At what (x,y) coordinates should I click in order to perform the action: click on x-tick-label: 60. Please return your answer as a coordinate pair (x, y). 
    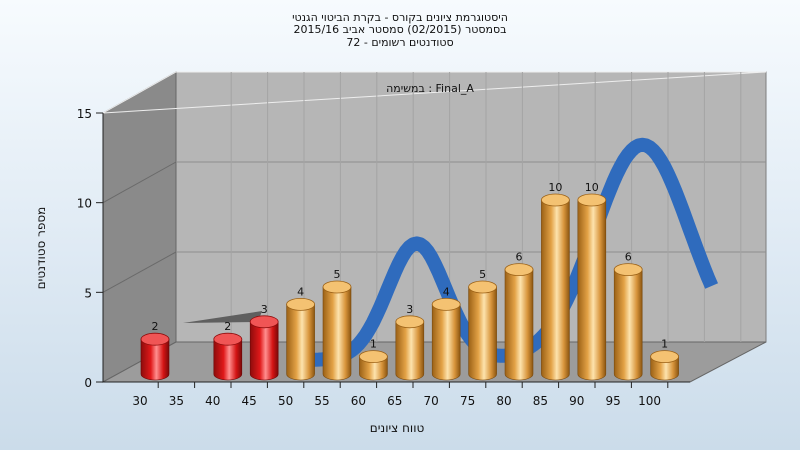
    Looking at the image, I should click on (358, 401).